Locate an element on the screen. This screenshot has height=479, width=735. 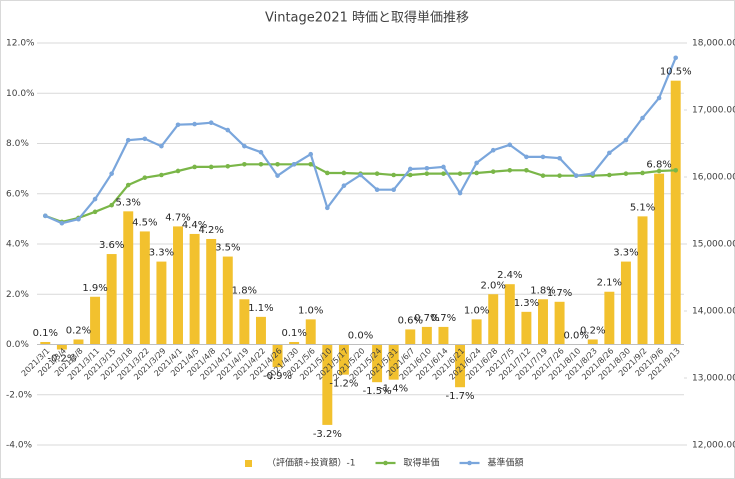
data-label: 1.8% is located at coordinates (244, 290).